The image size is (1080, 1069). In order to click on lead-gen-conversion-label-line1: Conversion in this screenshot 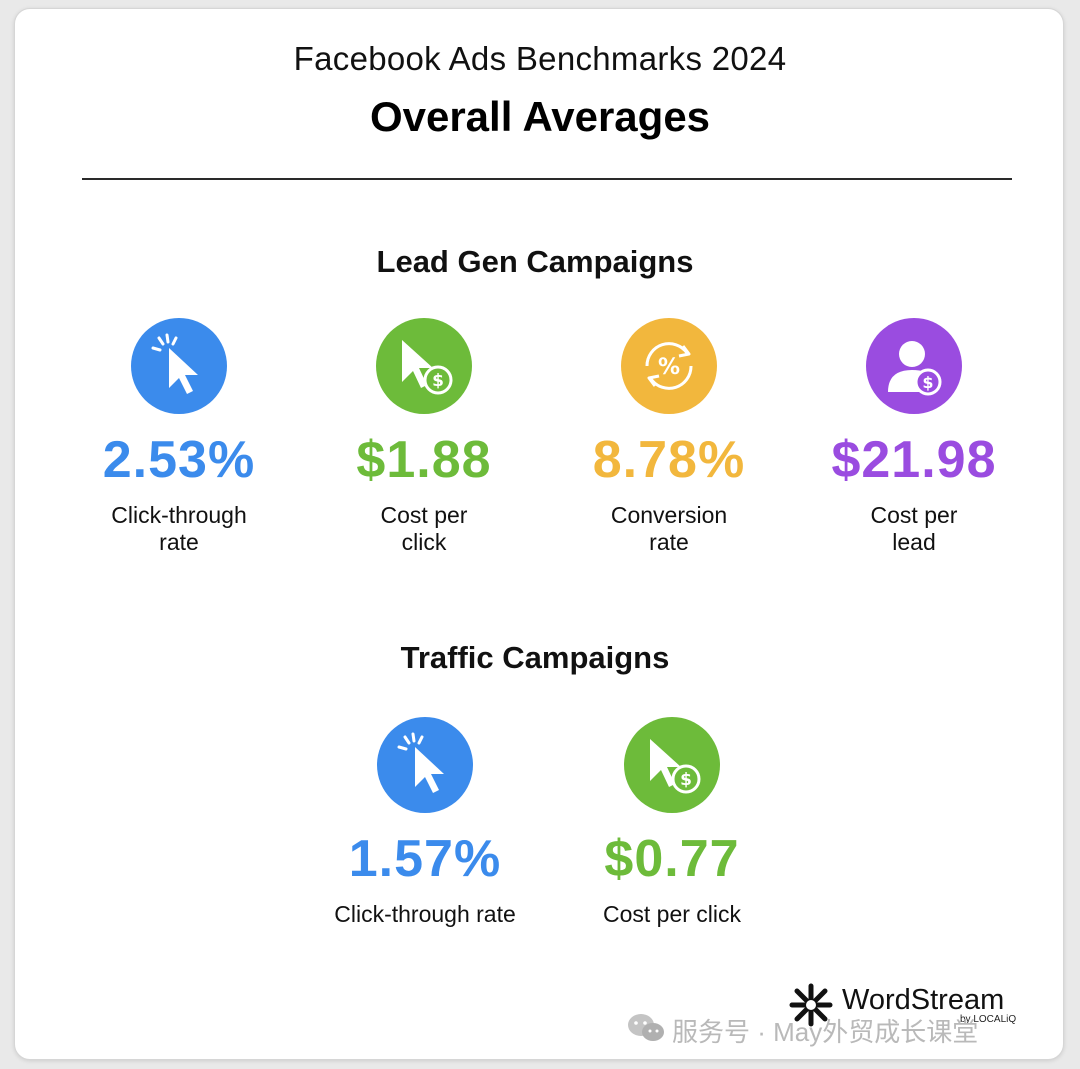, I will do `click(669, 515)`.